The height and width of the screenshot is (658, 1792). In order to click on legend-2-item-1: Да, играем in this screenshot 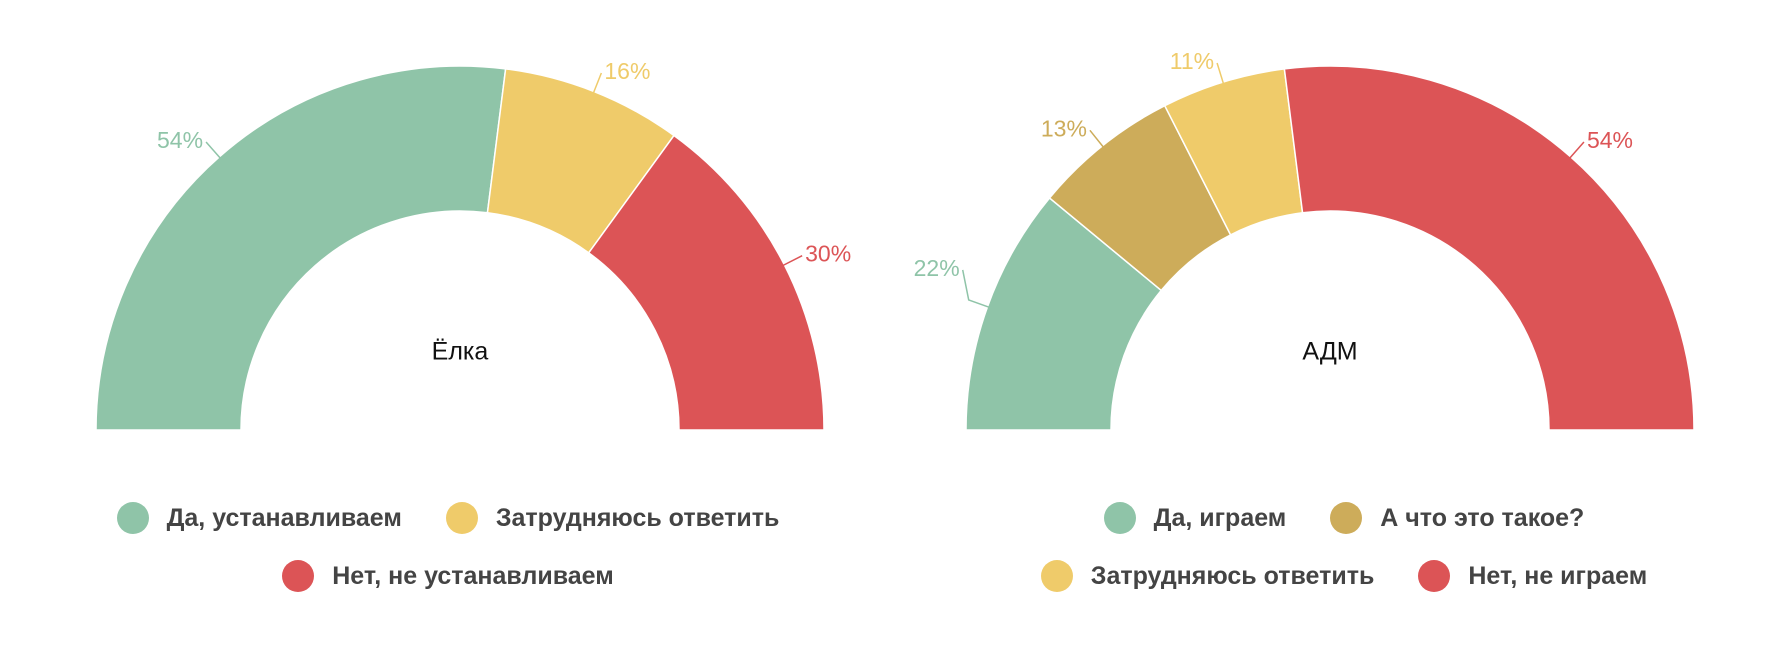, I will do `click(1195, 518)`.